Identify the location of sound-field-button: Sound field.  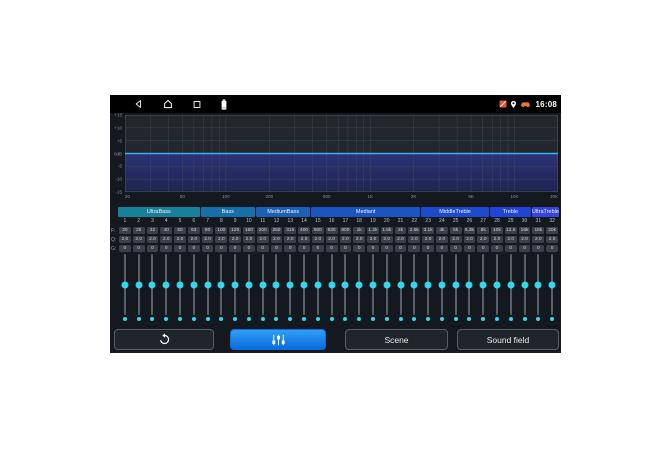
(508, 339).